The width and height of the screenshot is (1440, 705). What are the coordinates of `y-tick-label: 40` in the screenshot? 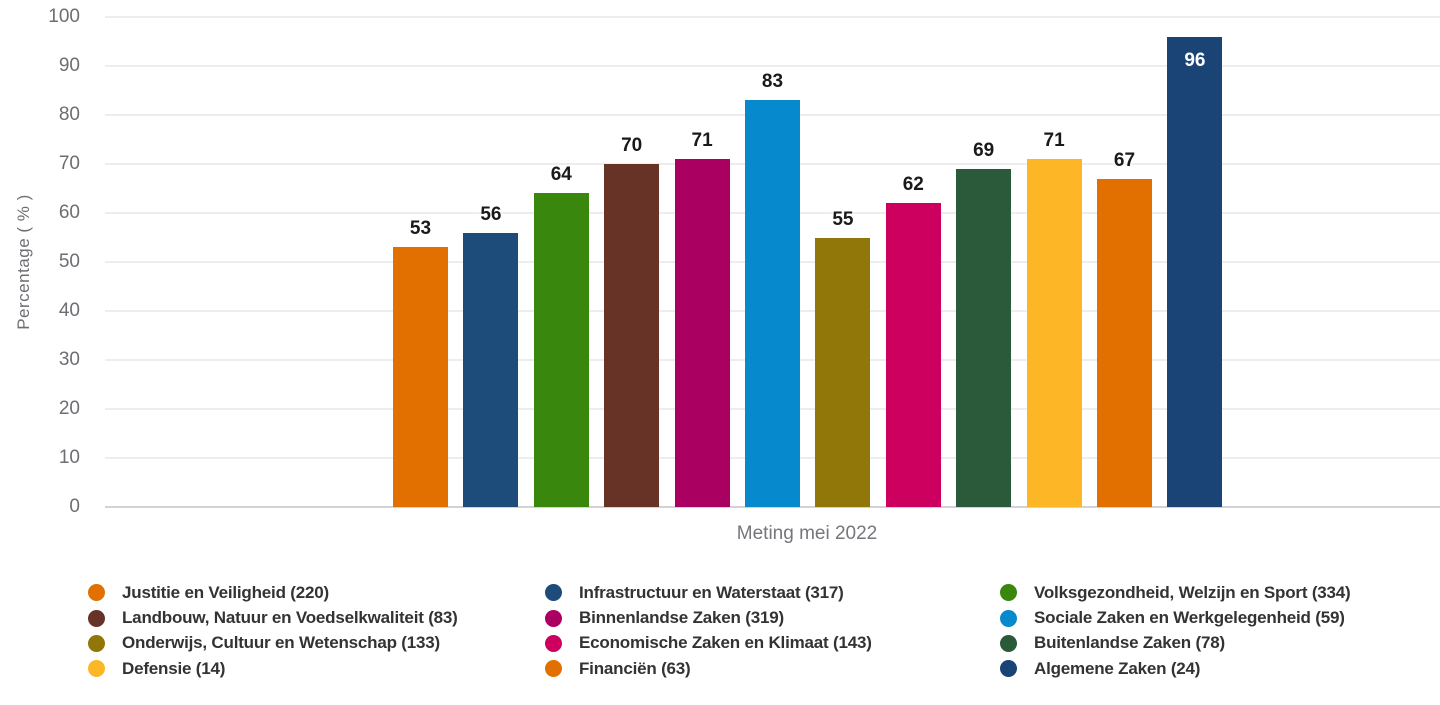 It's located at (69, 310).